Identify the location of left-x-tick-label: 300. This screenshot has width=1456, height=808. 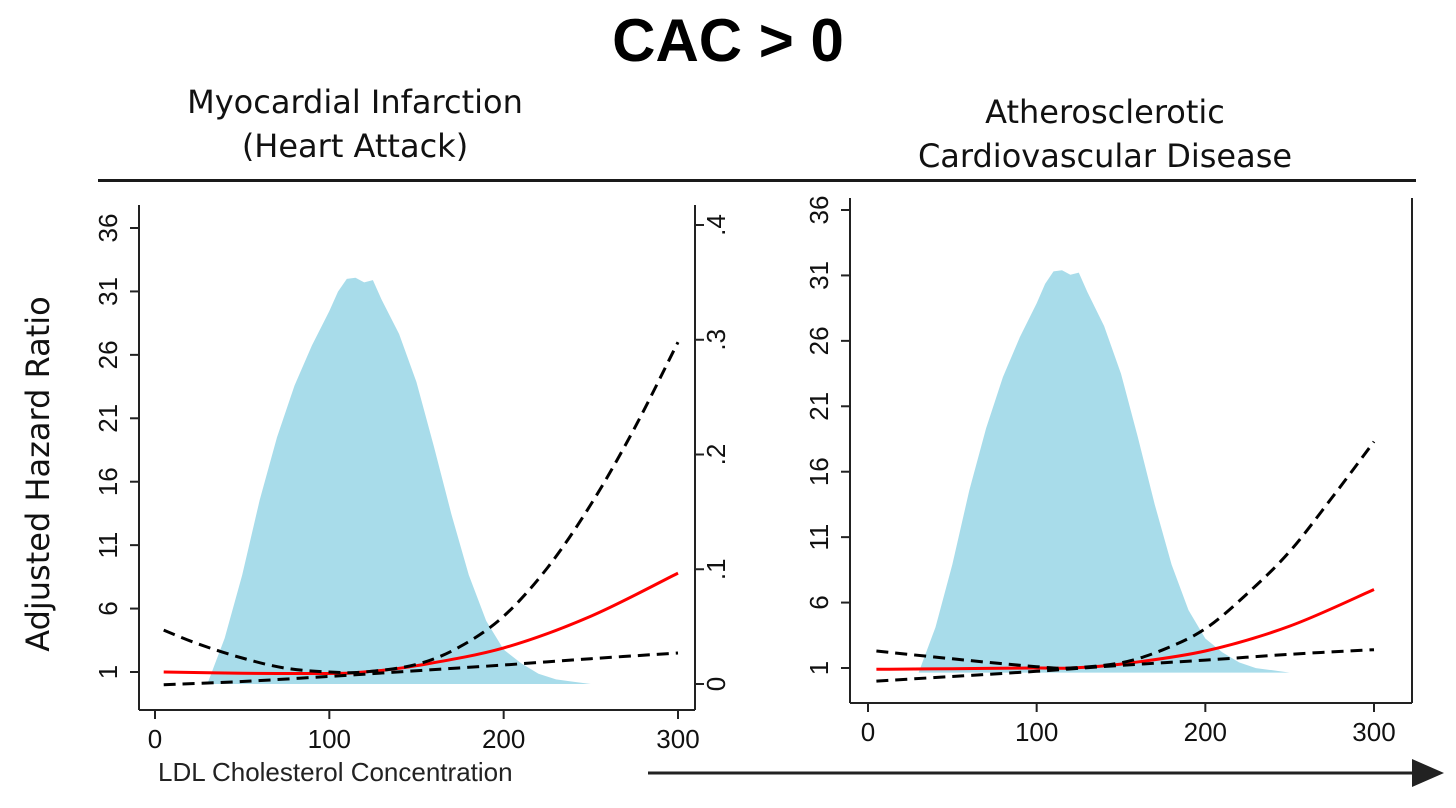
(677, 739).